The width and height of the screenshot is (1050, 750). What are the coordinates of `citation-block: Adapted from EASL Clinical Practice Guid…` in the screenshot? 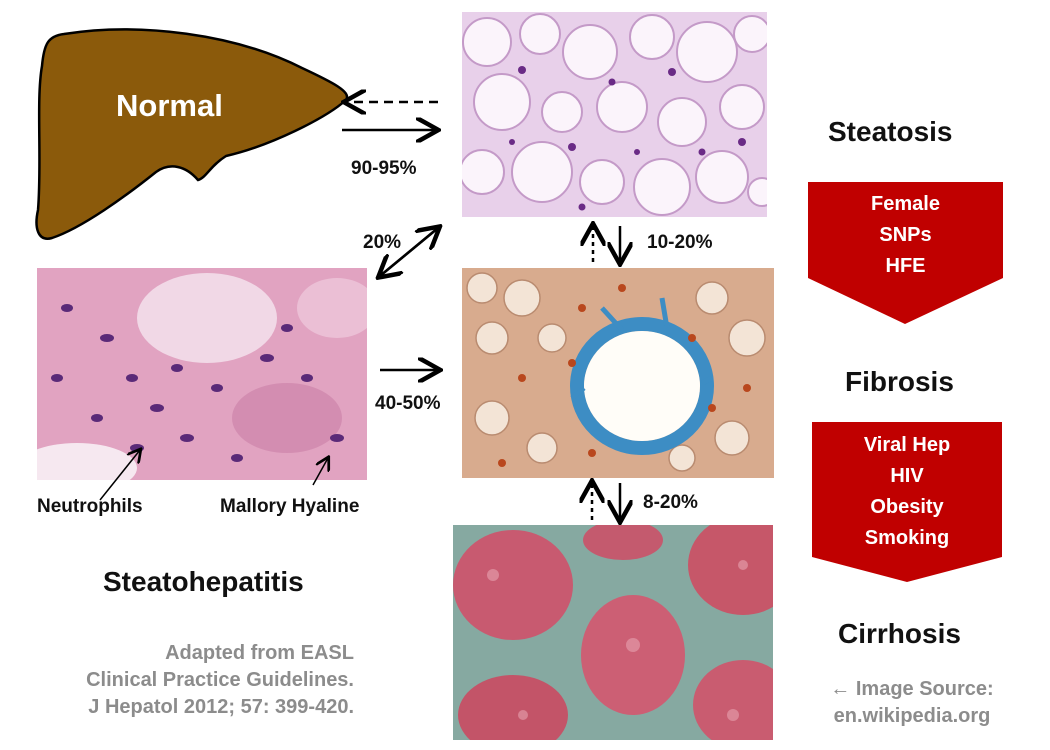 It's located at (196, 680).